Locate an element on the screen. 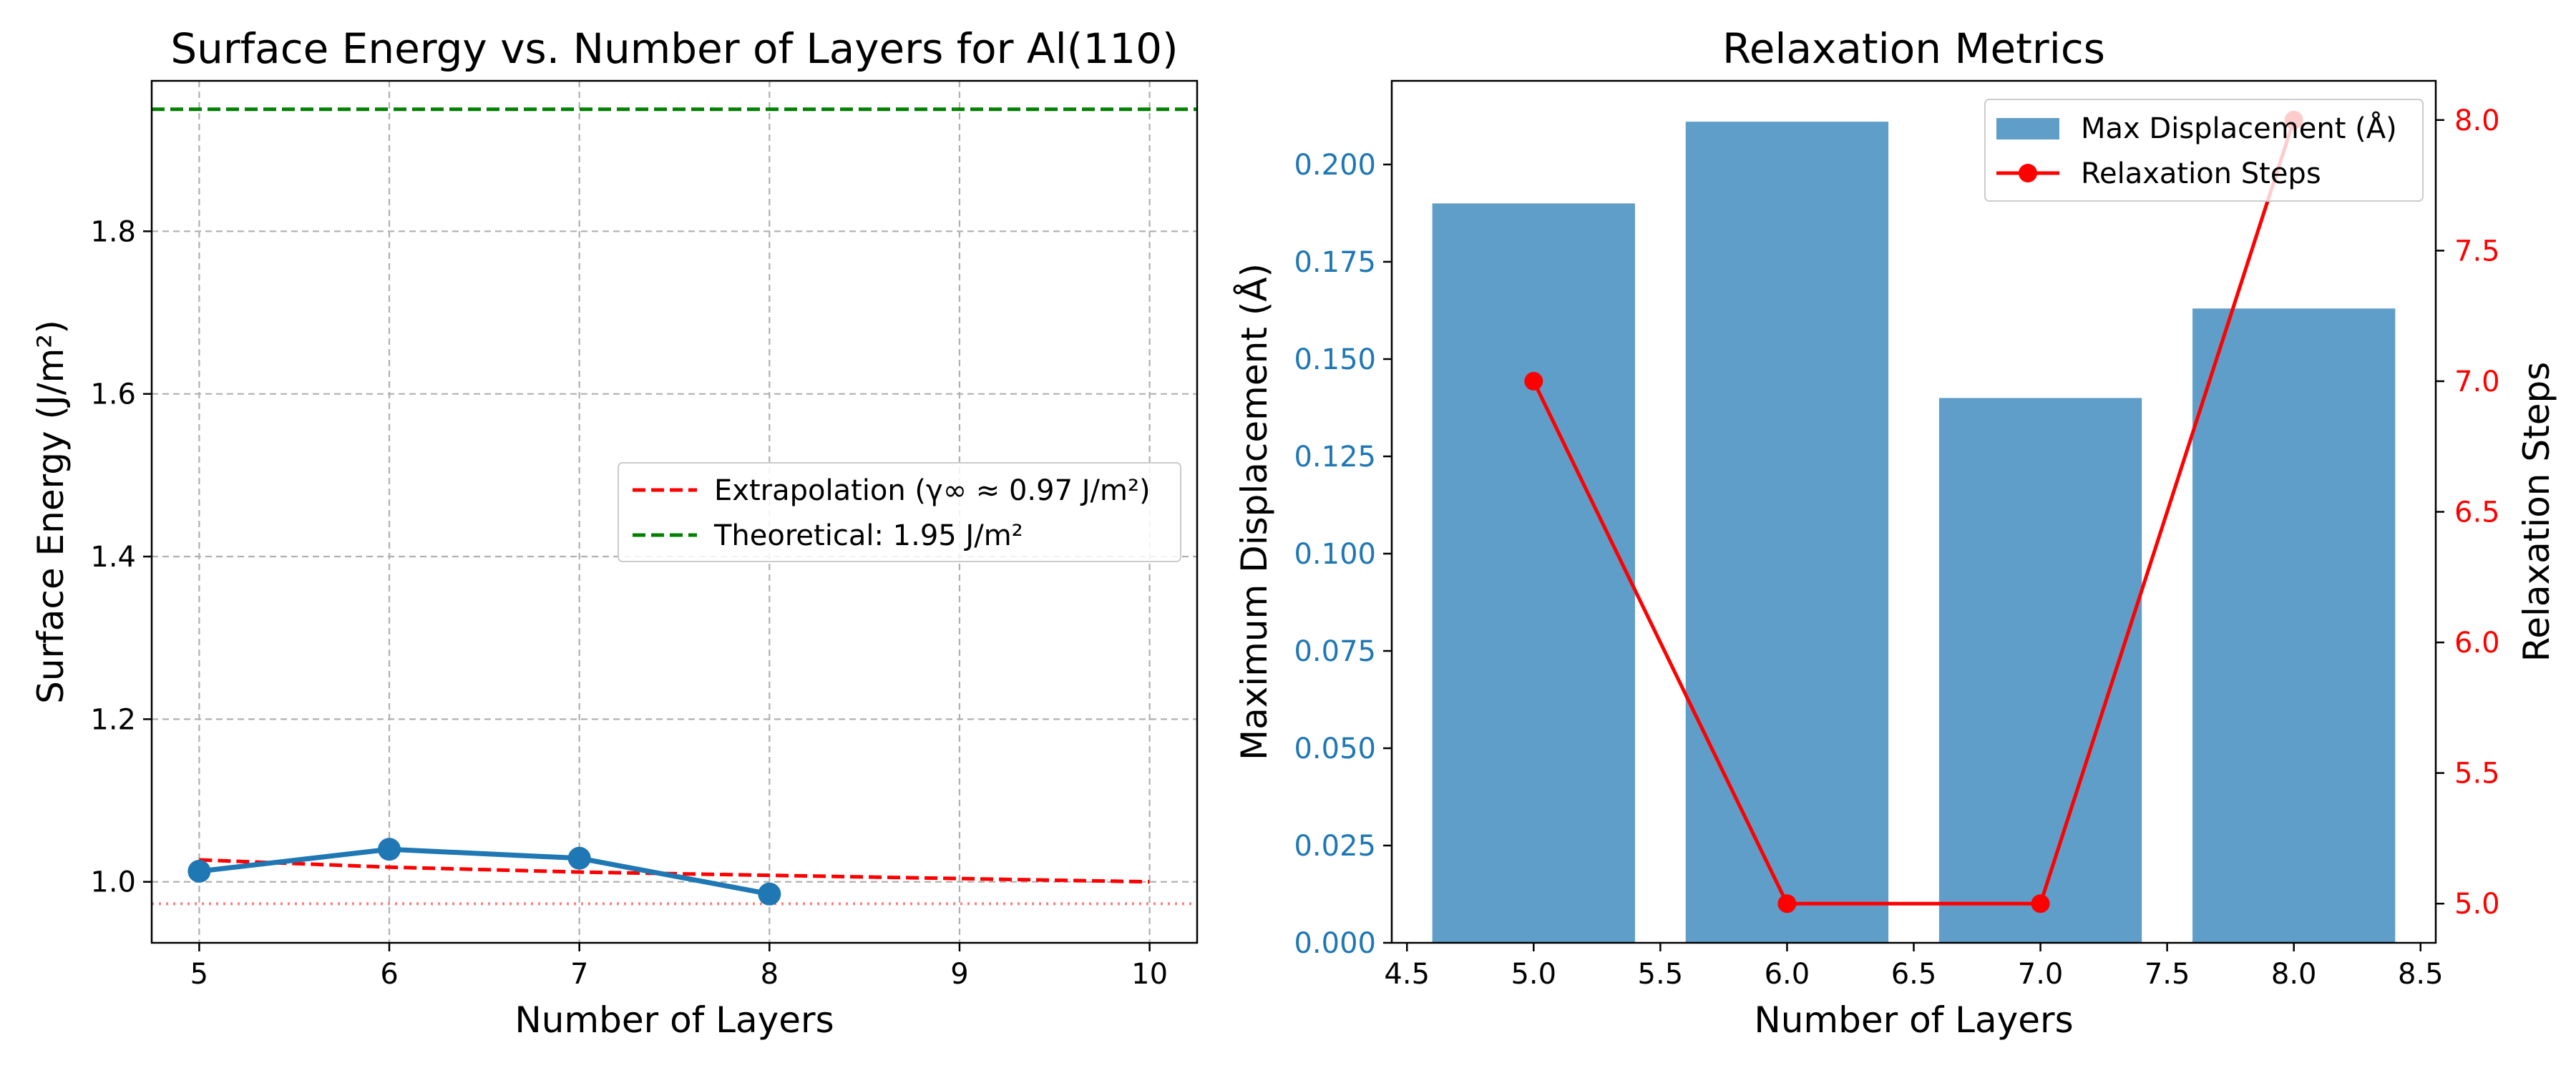 This screenshot has width=2576, height=1073. y-axis-ticks: 1.0 1.2 1.4 1.6 1.8 is located at coordinates (121, 557).